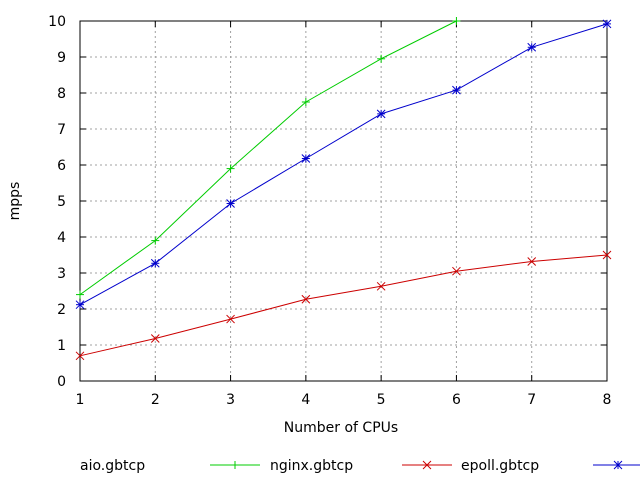  I want to click on x-tick-label: 2, so click(155, 400).